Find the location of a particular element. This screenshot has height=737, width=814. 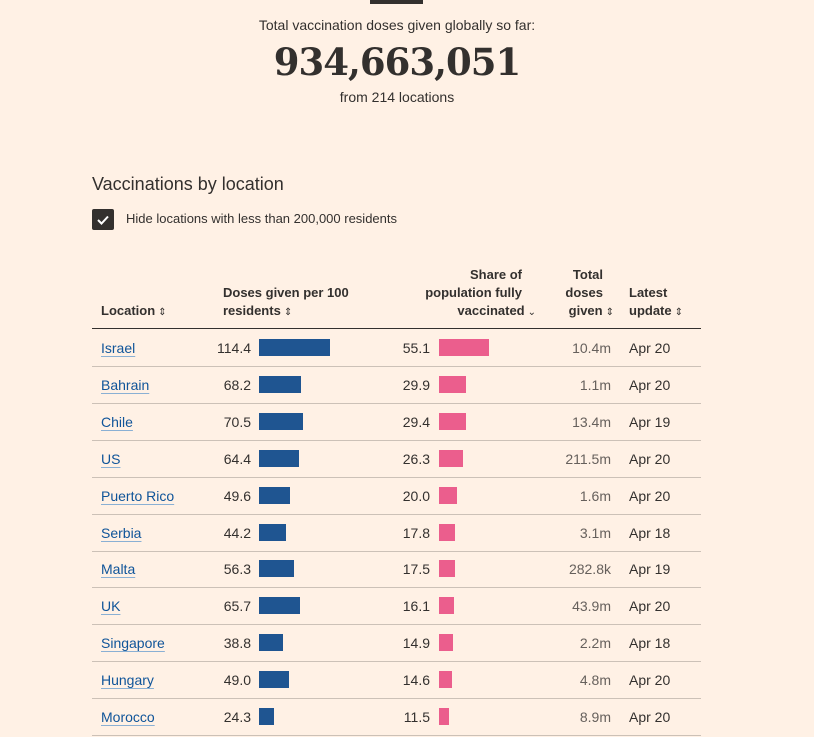

location-link: Serbia is located at coordinates (121, 532).